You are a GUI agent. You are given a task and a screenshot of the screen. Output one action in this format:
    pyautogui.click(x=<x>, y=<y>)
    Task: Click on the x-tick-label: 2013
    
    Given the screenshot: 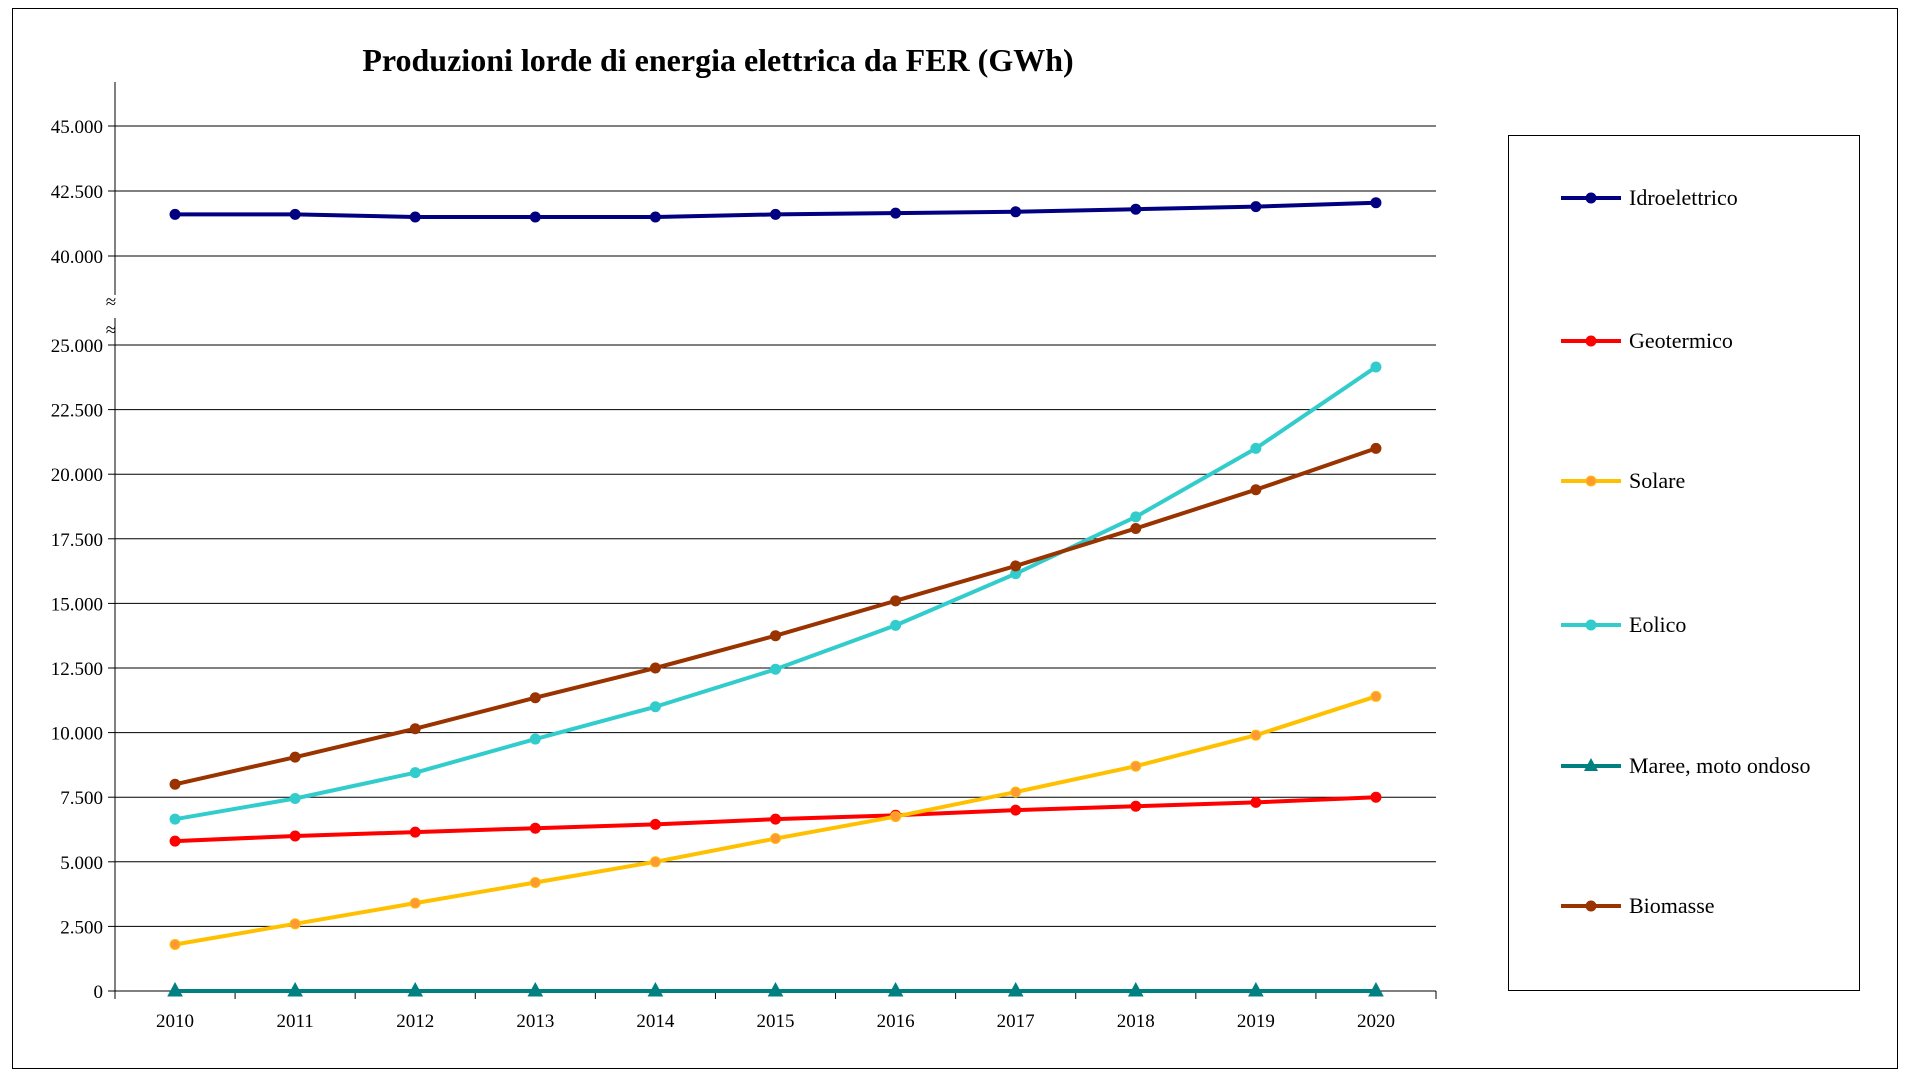 What is the action you would take?
    pyautogui.click(x=535, y=1021)
    